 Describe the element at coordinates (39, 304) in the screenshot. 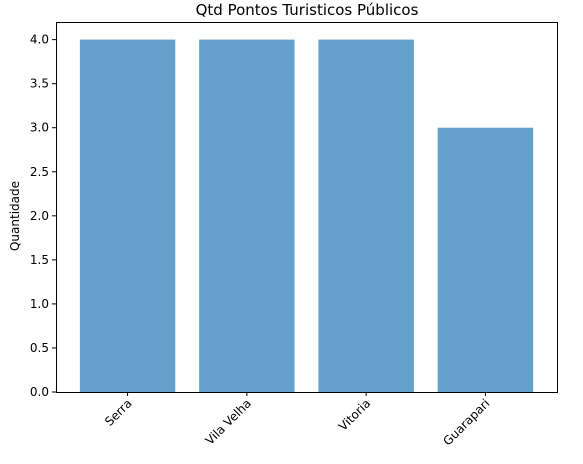

I see `y-tick-label: 1.0` at that location.